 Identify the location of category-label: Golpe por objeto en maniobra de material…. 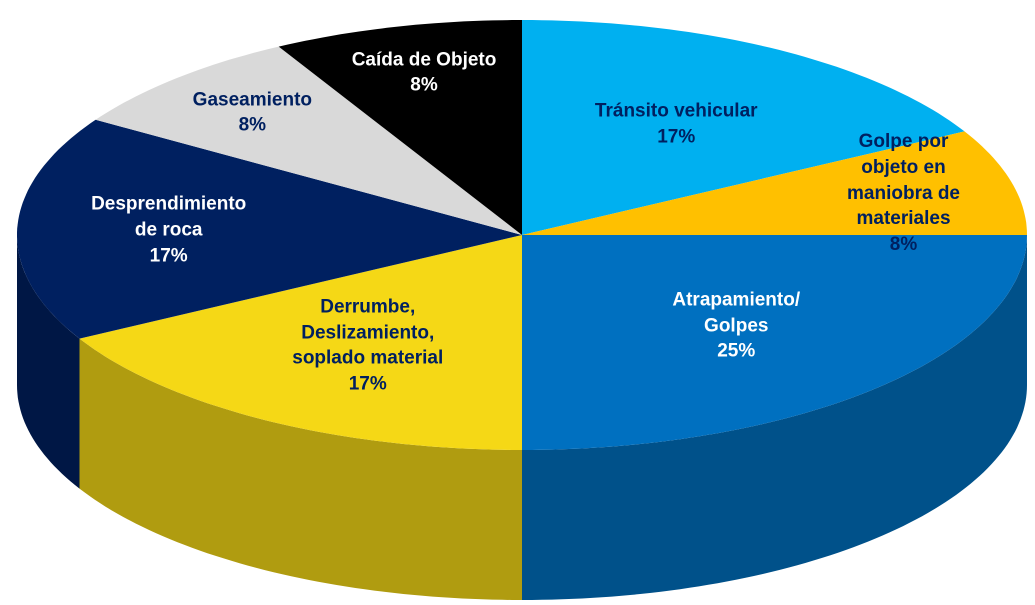
(904, 180).